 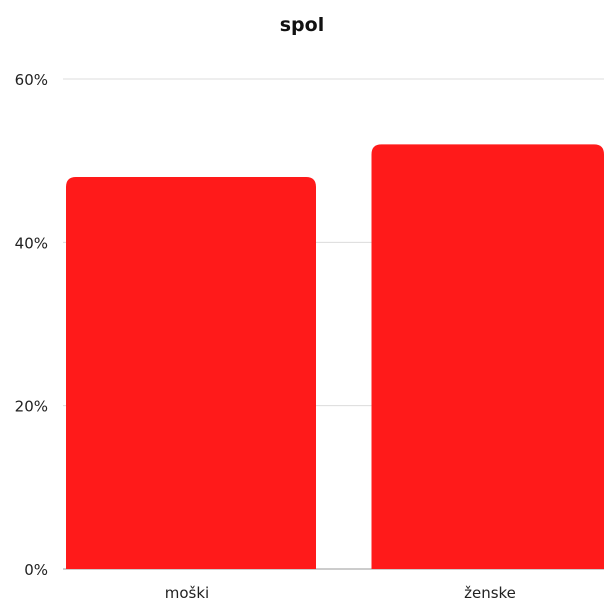 What do you see at coordinates (31, 407) in the screenshot?
I see `y-tick-label: 20%` at bounding box center [31, 407].